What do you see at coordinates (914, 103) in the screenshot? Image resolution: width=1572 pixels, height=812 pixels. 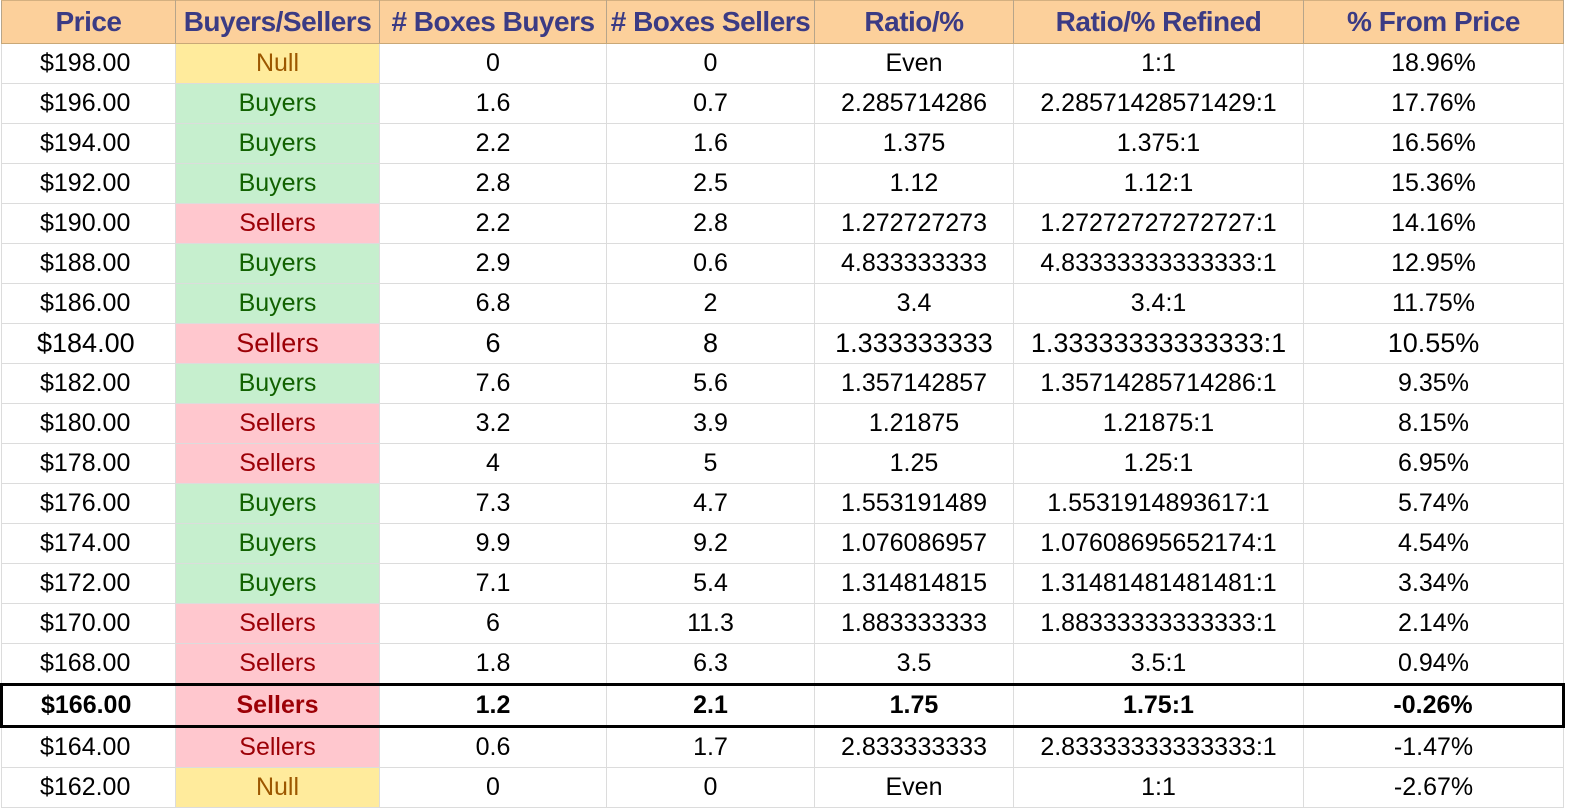 I see `ratio-cell: 2.285714286` at bounding box center [914, 103].